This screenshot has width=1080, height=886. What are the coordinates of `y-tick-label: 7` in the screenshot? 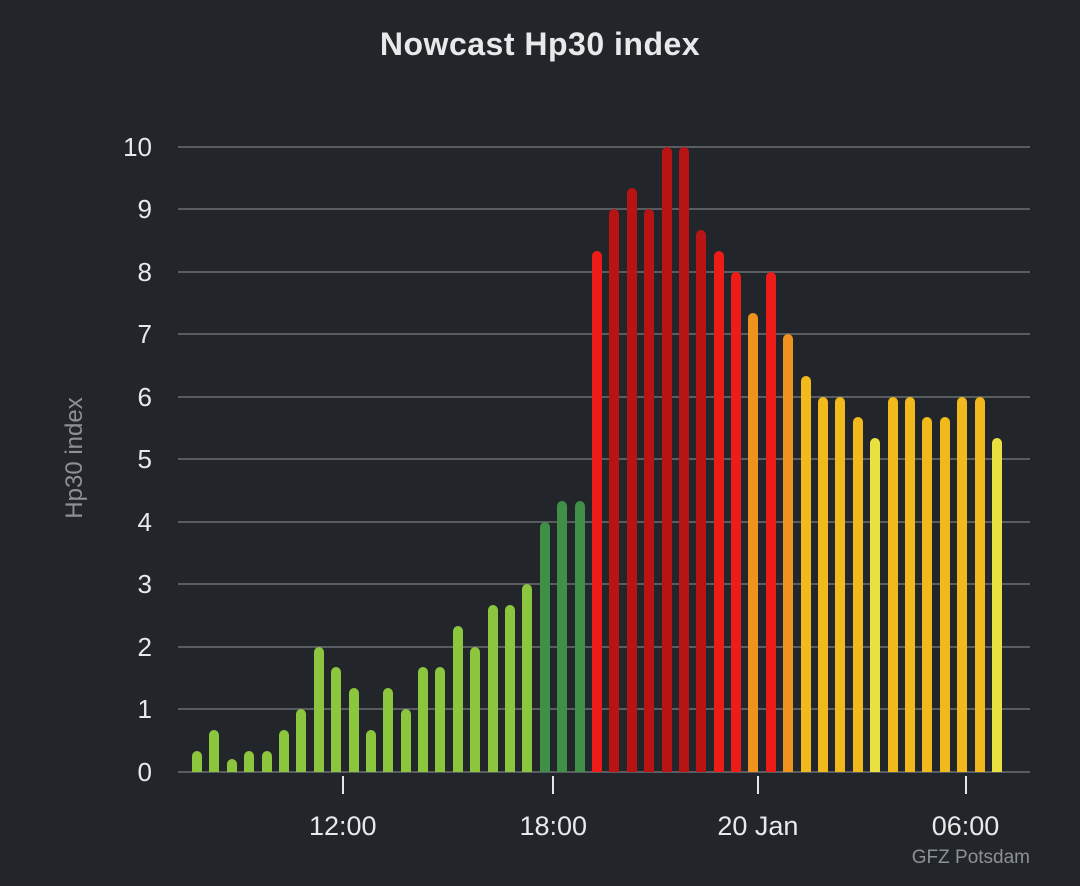 It's located at (144, 334).